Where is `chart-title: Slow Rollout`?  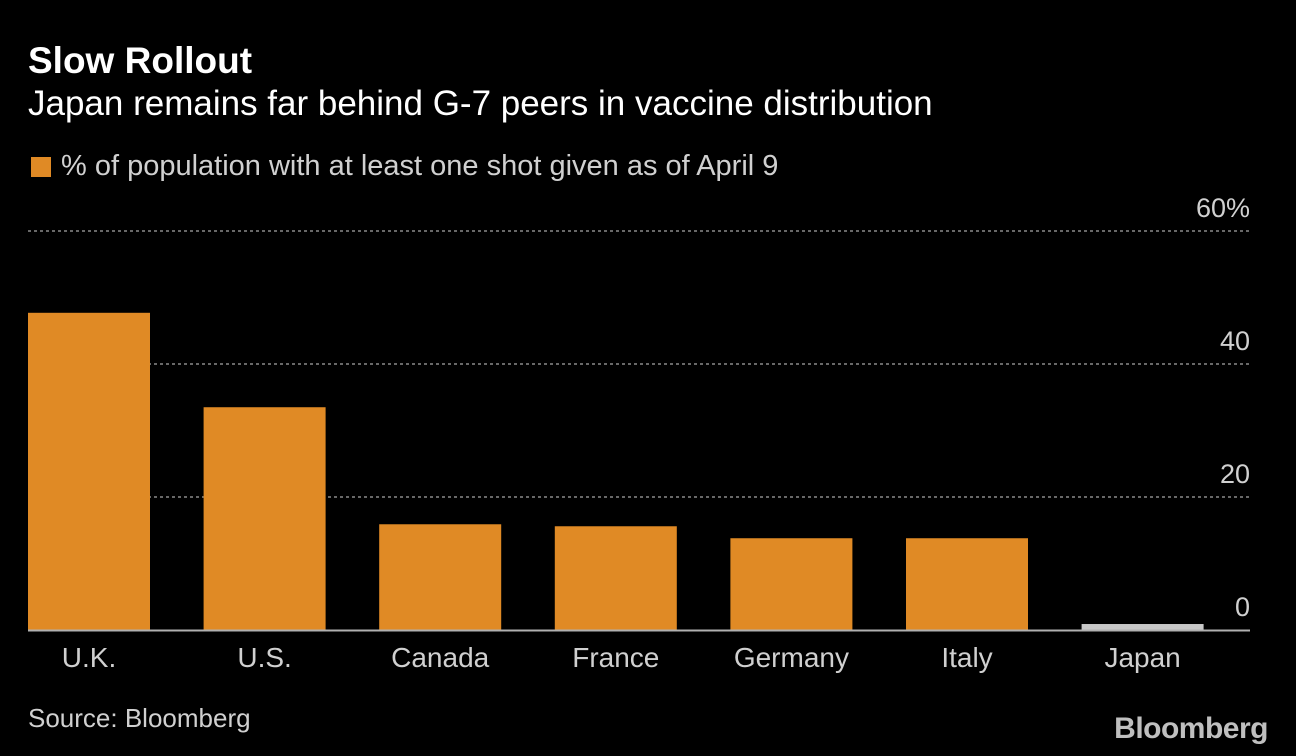
chart-title: Slow Rollout is located at coordinates (140, 60).